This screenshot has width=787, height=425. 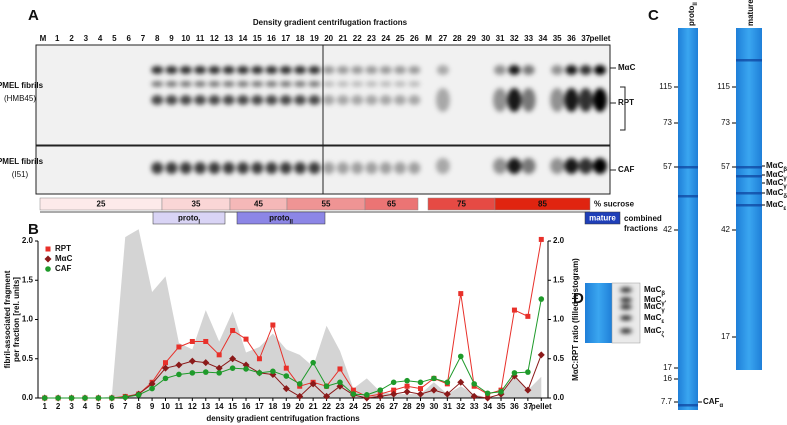 I want to click on lane-label: 2, so click(x=71, y=38).